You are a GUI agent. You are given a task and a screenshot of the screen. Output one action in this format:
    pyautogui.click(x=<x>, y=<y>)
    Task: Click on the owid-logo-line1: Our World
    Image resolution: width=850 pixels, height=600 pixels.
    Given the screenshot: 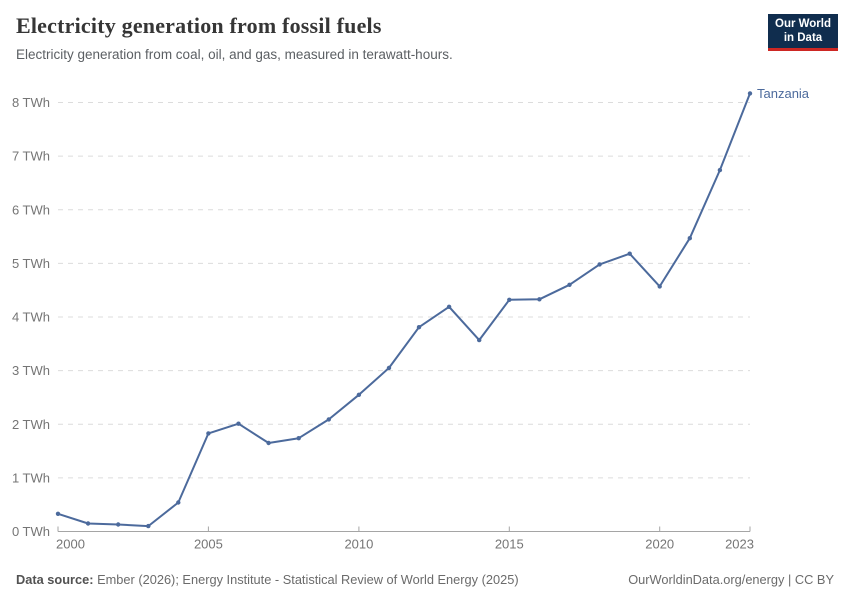 What is the action you would take?
    pyautogui.click(x=803, y=24)
    